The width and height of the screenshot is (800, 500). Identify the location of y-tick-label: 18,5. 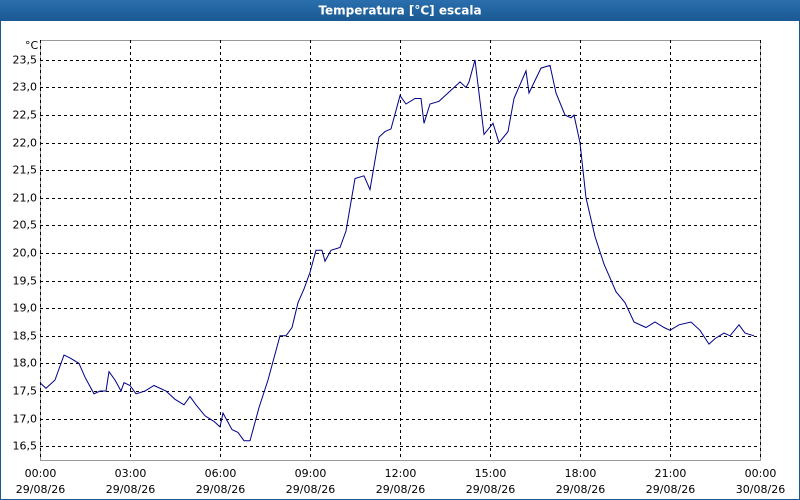
(25, 336).